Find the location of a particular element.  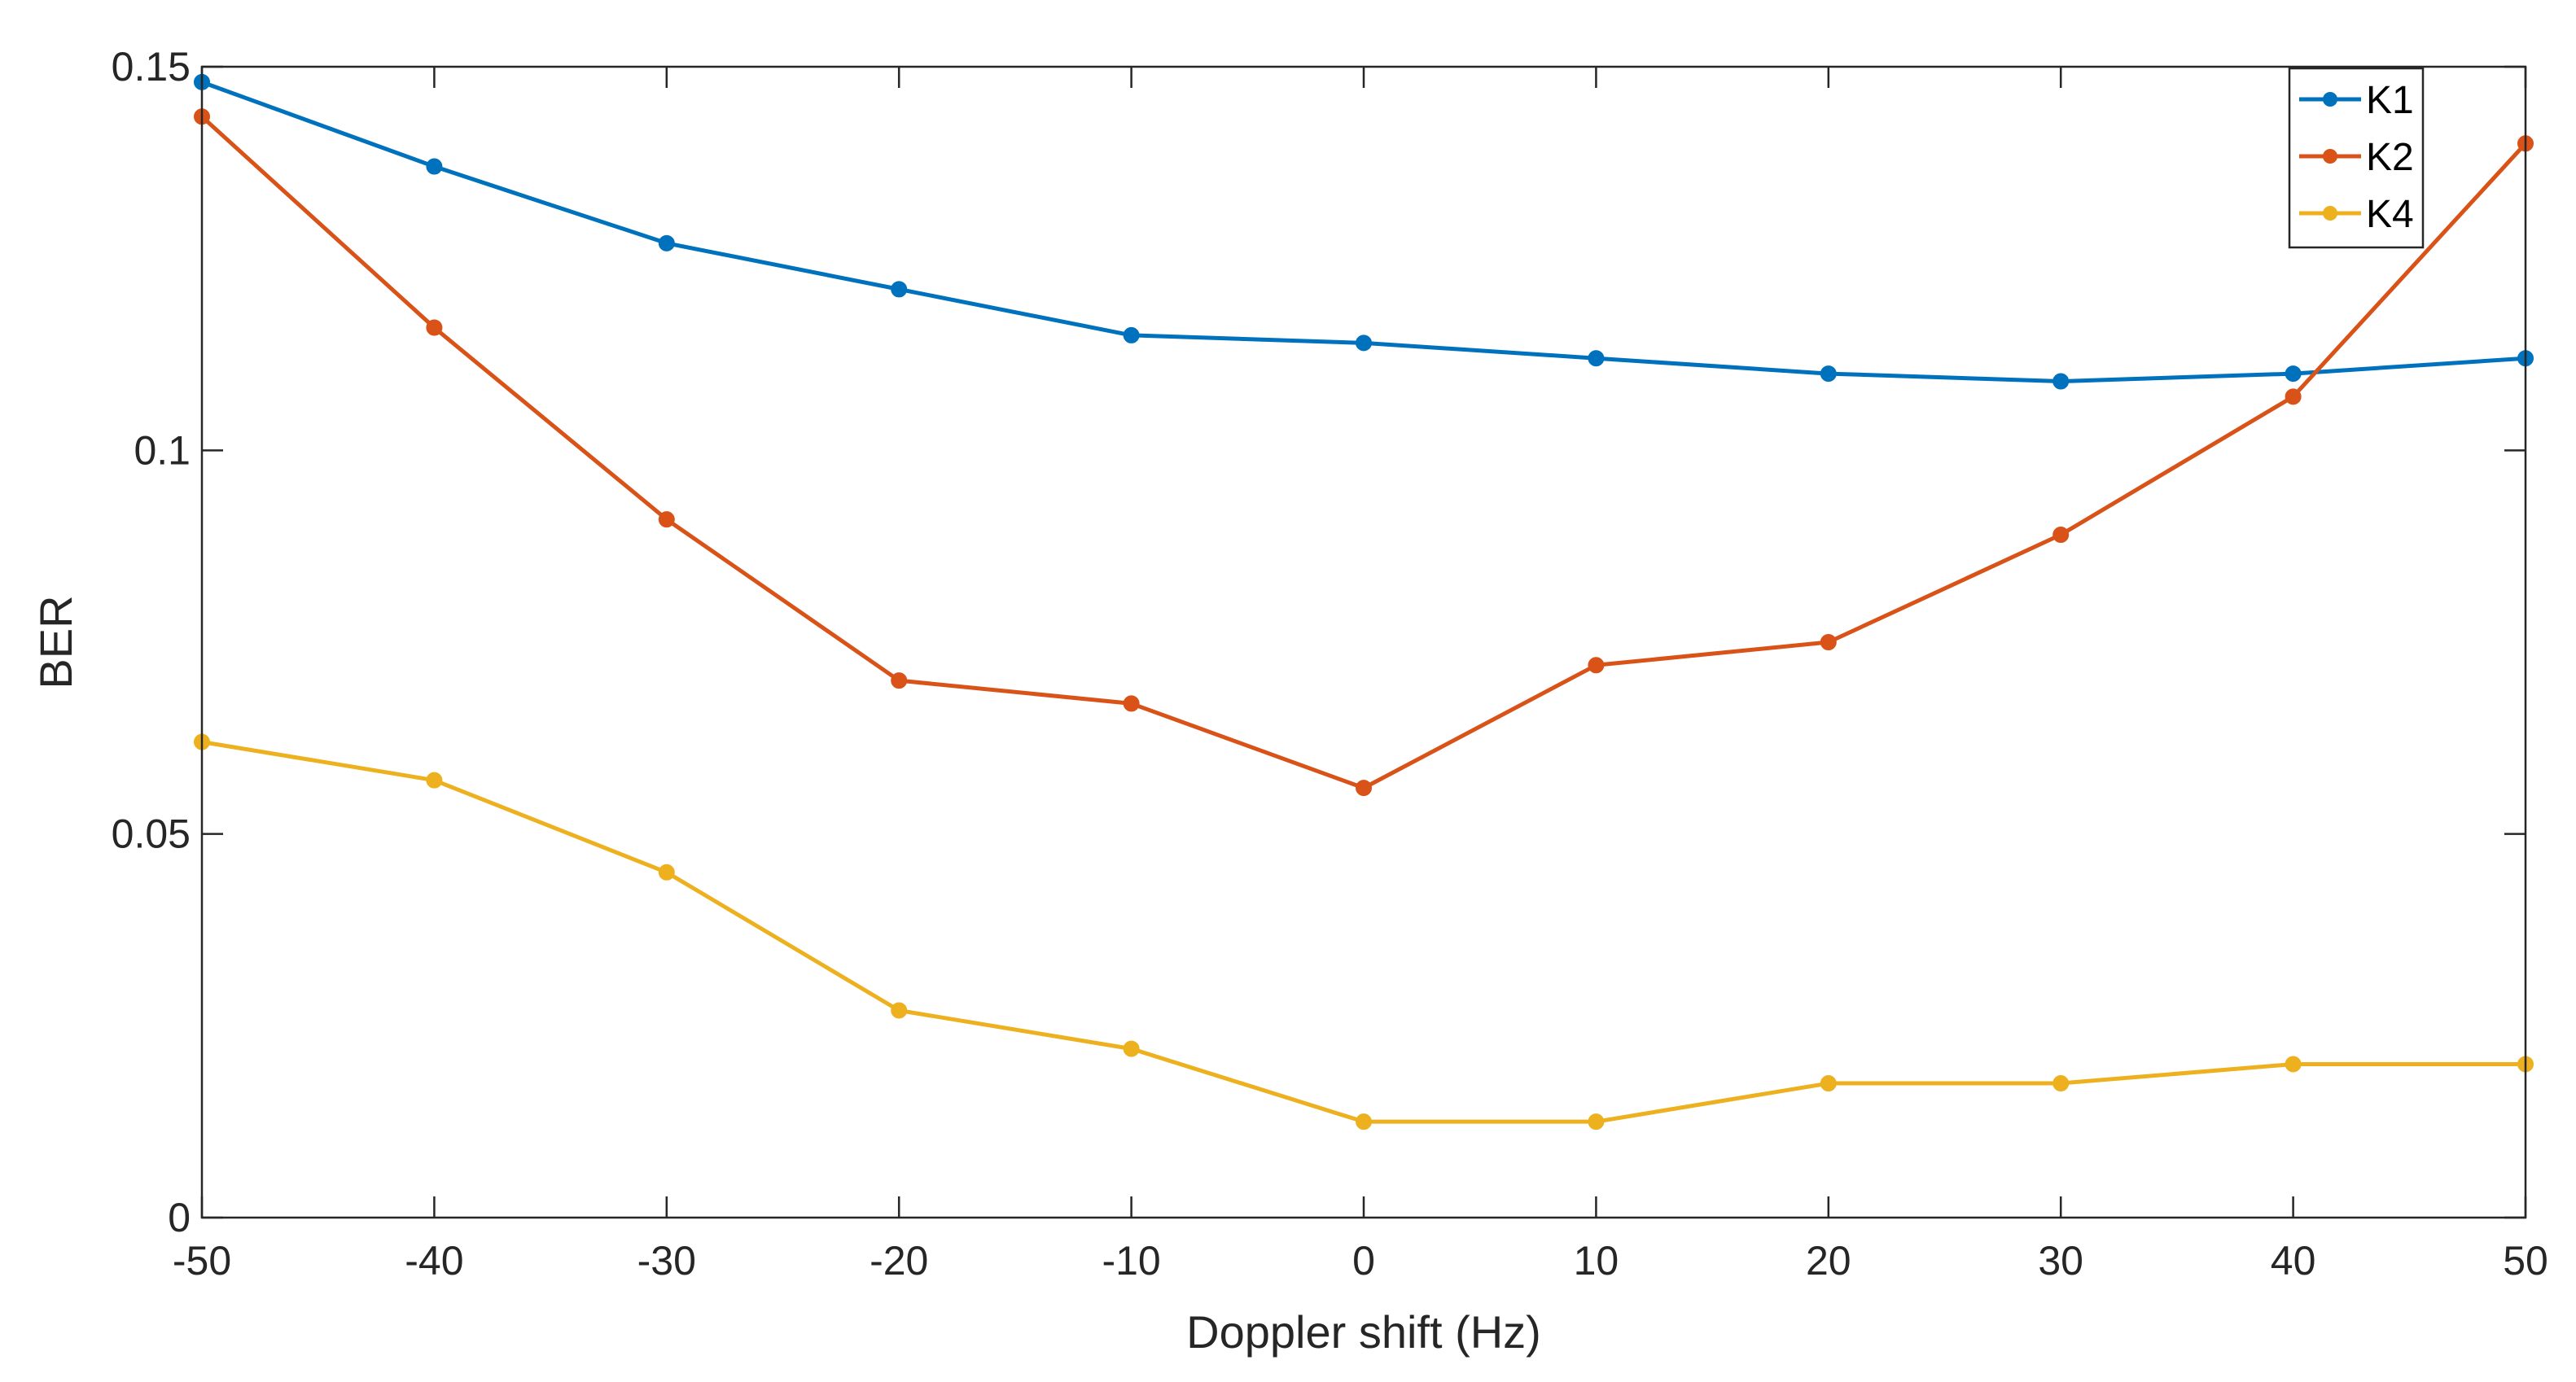

x-tick-label: 50 is located at coordinates (2525, 1261).